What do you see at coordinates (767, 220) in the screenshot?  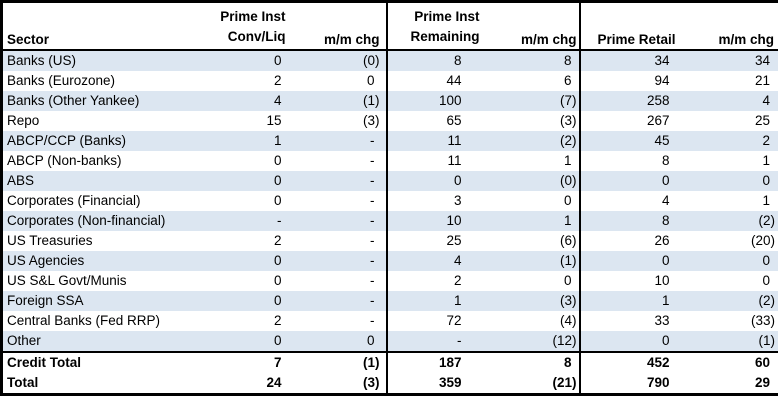 I see `value-cell: (2)` at bounding box center [767, 220].